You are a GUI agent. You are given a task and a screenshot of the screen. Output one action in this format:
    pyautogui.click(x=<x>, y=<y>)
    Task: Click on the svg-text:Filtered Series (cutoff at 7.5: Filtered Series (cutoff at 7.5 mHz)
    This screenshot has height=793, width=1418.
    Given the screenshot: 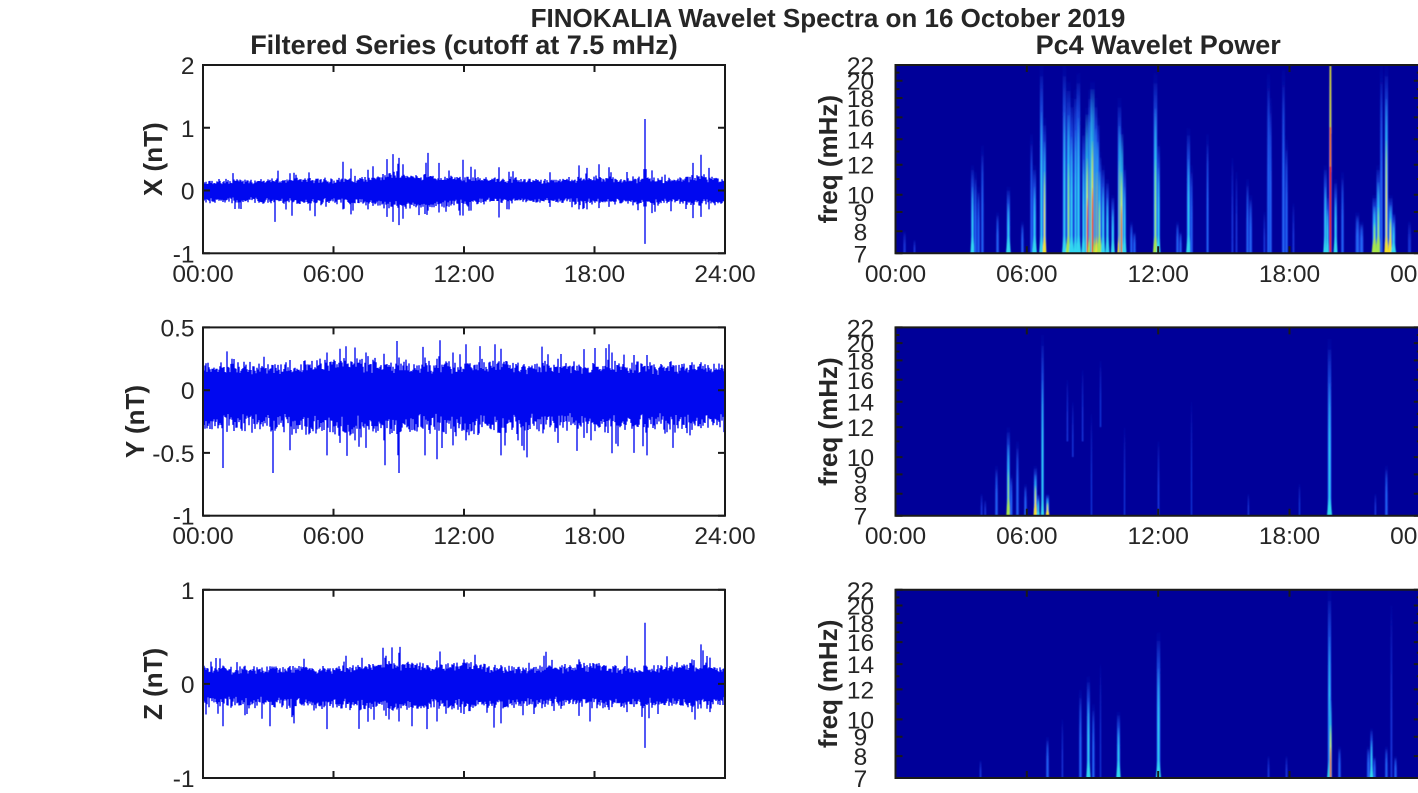 What is the action you would take?
    pyautogui.click(x=464, y=45)
    